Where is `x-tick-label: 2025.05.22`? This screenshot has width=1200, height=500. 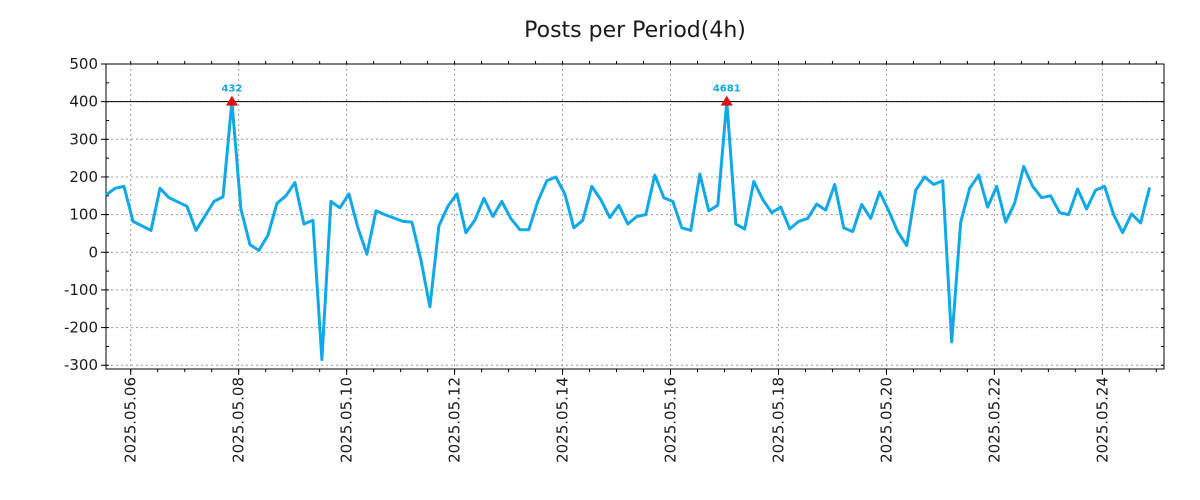 x-tick-label: 2025.05.22 is located at coordinates (994, 420).